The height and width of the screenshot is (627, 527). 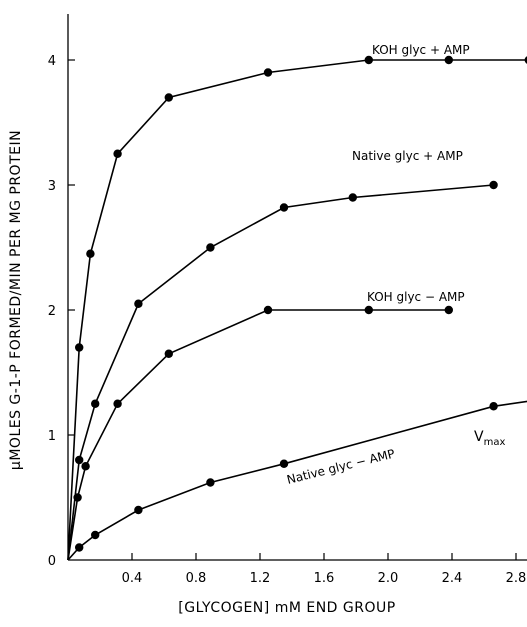 I want to click on x-tick-label: 1.2, so click(x=260, y=578).